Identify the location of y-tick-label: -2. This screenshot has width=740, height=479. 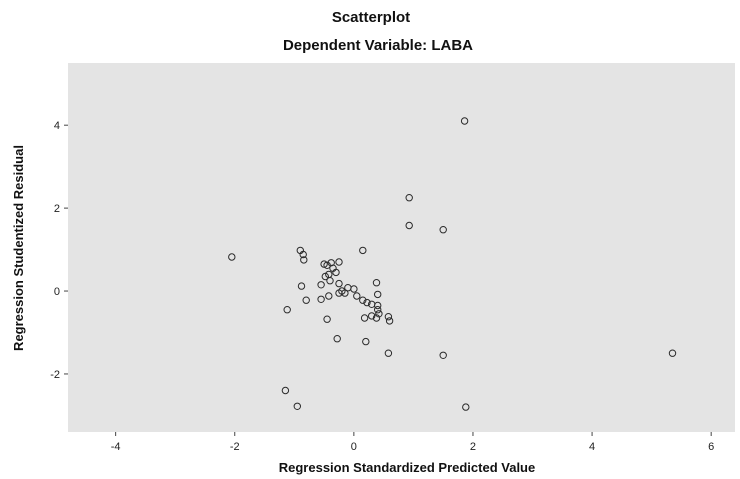
(55, 375).